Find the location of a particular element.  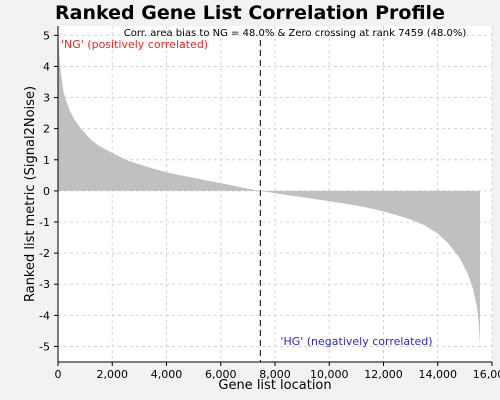

x-tick-label: 10,000 is located at coordinates (329, 374).